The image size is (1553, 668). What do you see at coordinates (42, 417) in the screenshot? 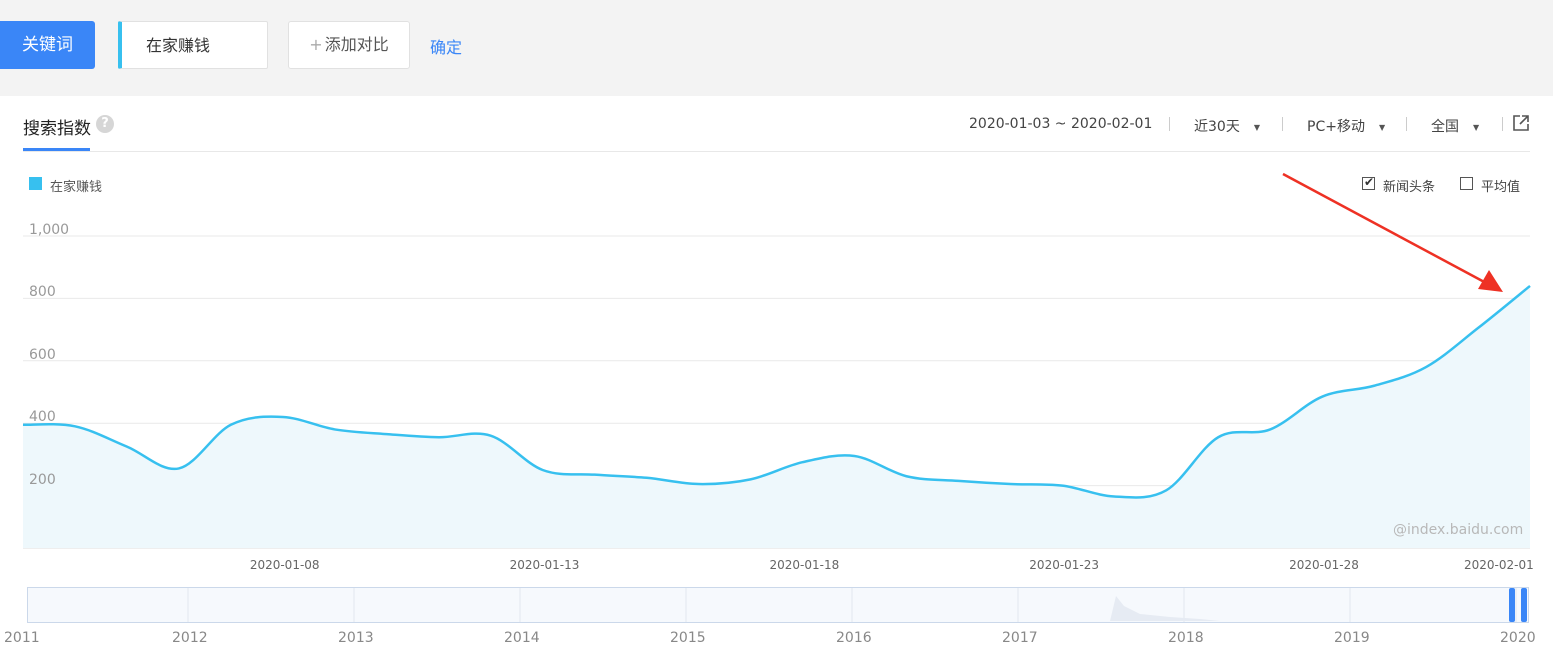
I see `y-tick-label: 400` at bounding box center [42, 417].